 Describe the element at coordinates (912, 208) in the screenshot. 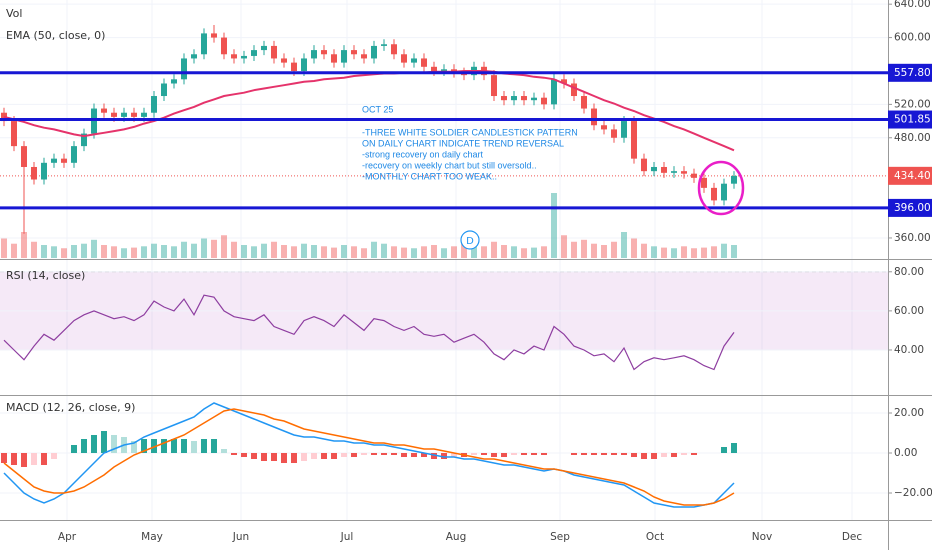

I see `level-label: 396.00` at that location.